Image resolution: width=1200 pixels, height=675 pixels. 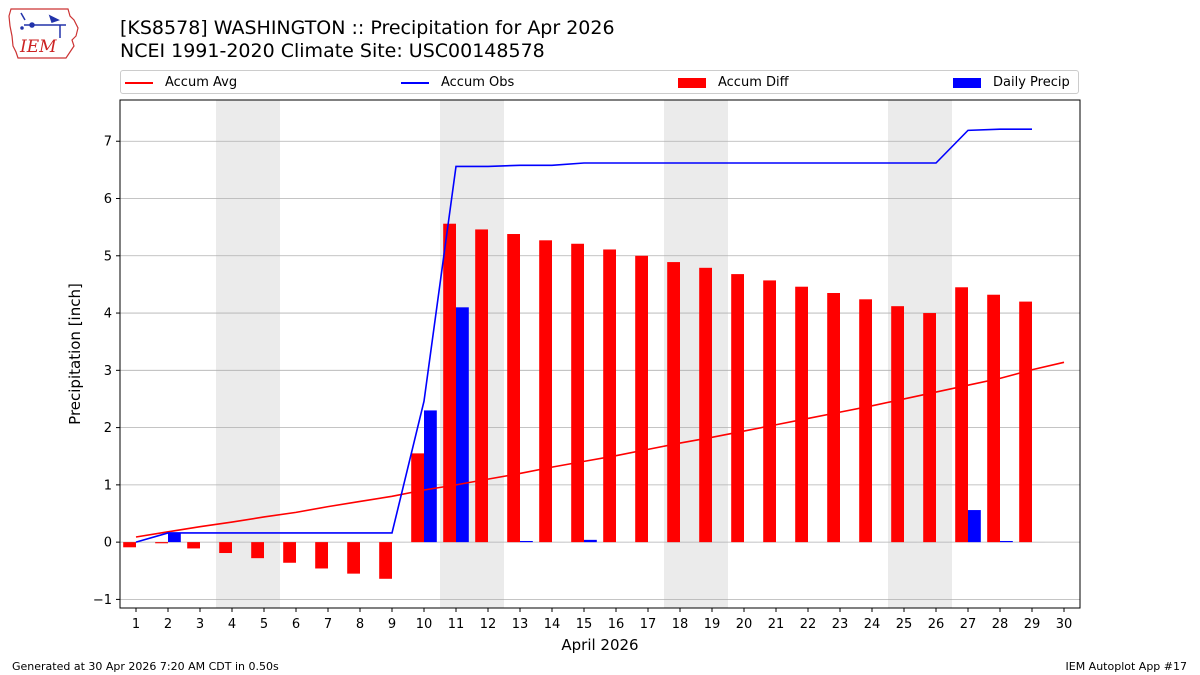 I want to click on legend-item-accum-avg: Accum Avg, so click(x=181, y=82).